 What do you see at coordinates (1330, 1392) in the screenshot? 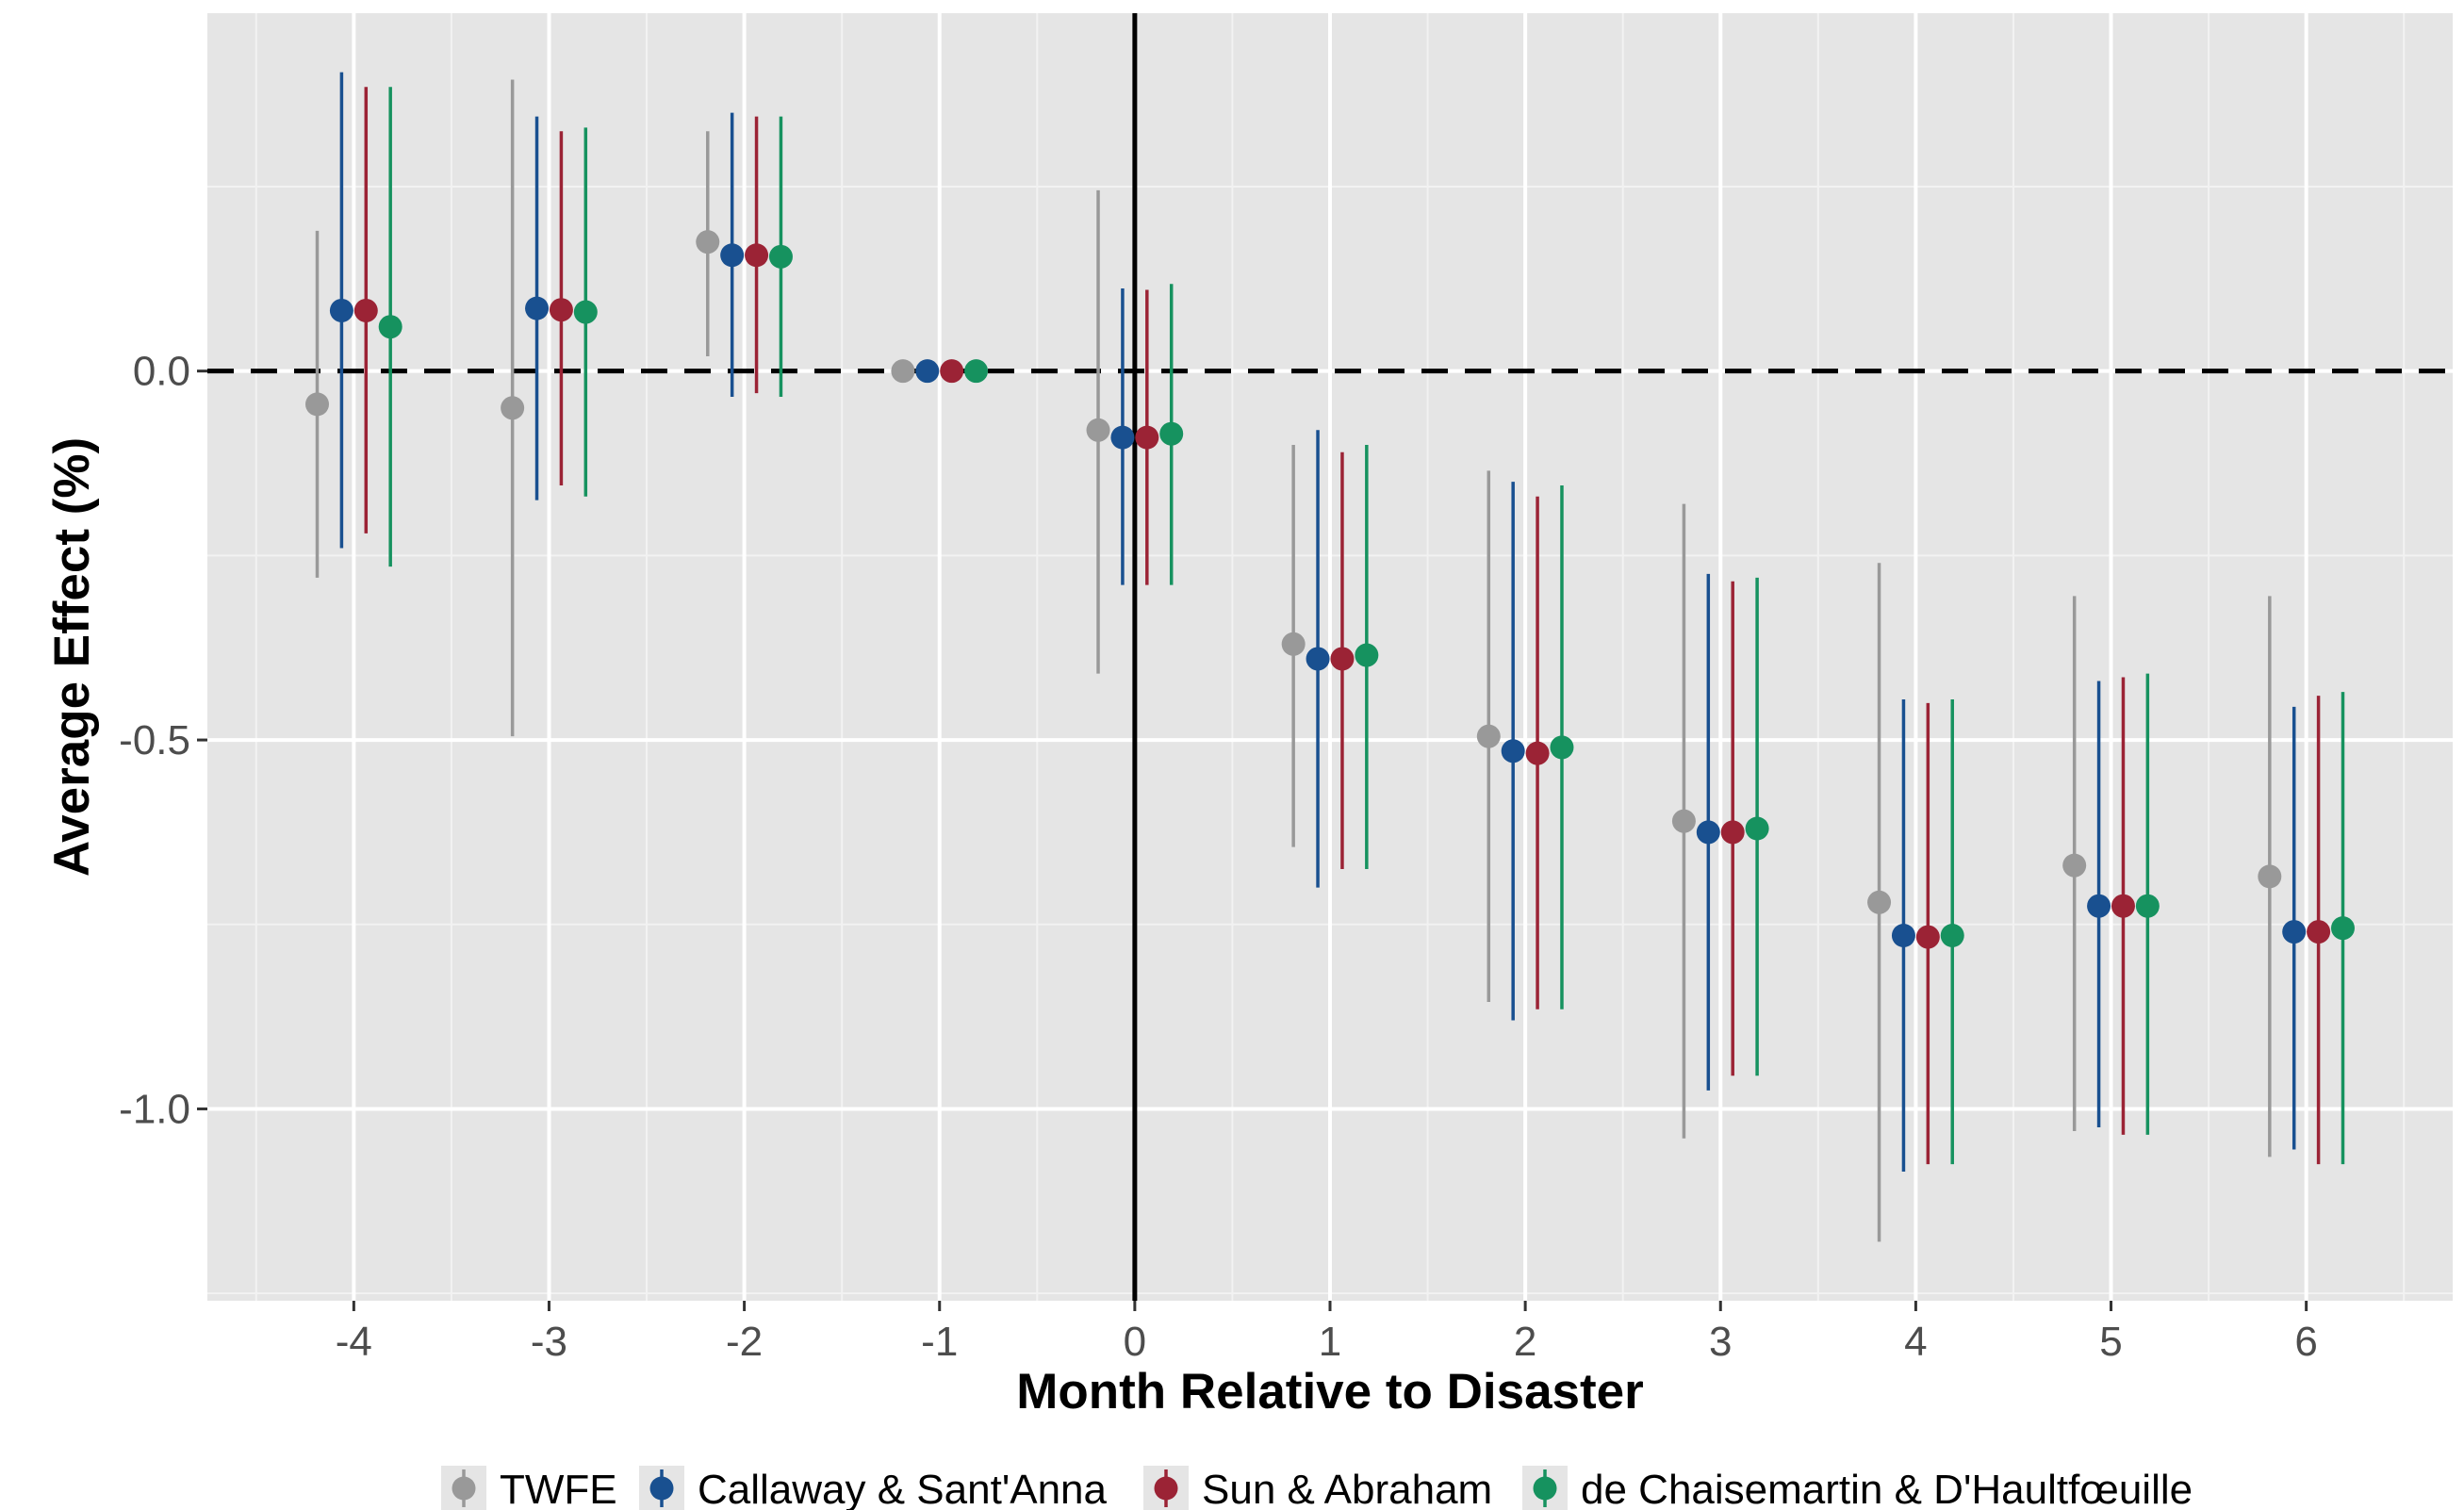
I see `x-axis-title: Month Relative to Disaster` at bounding box center [1330, 1392].